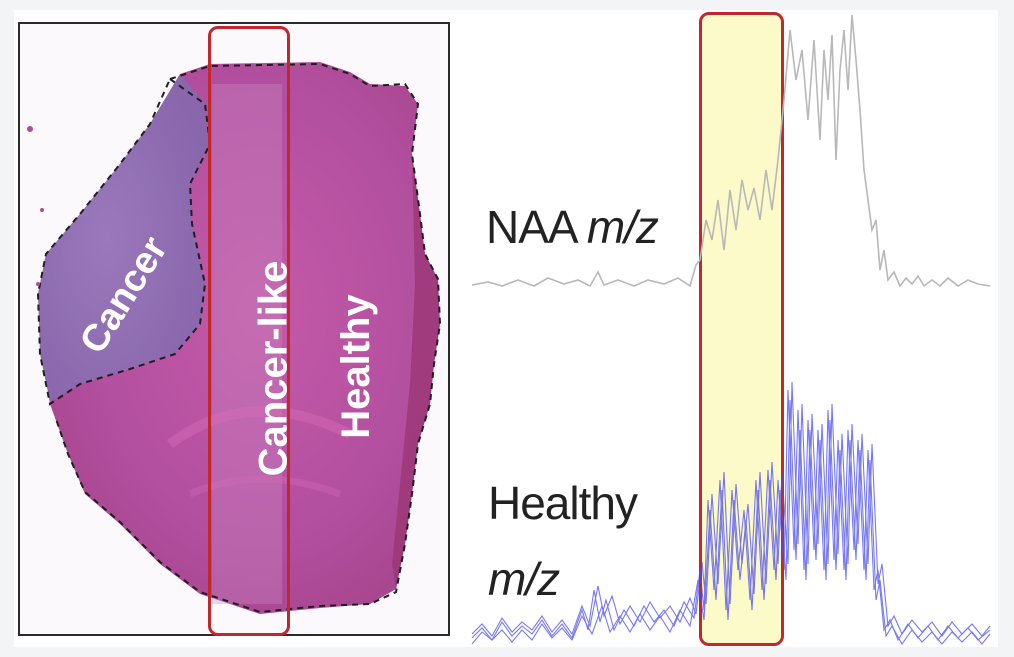  What do you see at coordinates (249, 331) in the screenshot?
I see `cancer-like-roi-outline` at bounding box center [249, 331].